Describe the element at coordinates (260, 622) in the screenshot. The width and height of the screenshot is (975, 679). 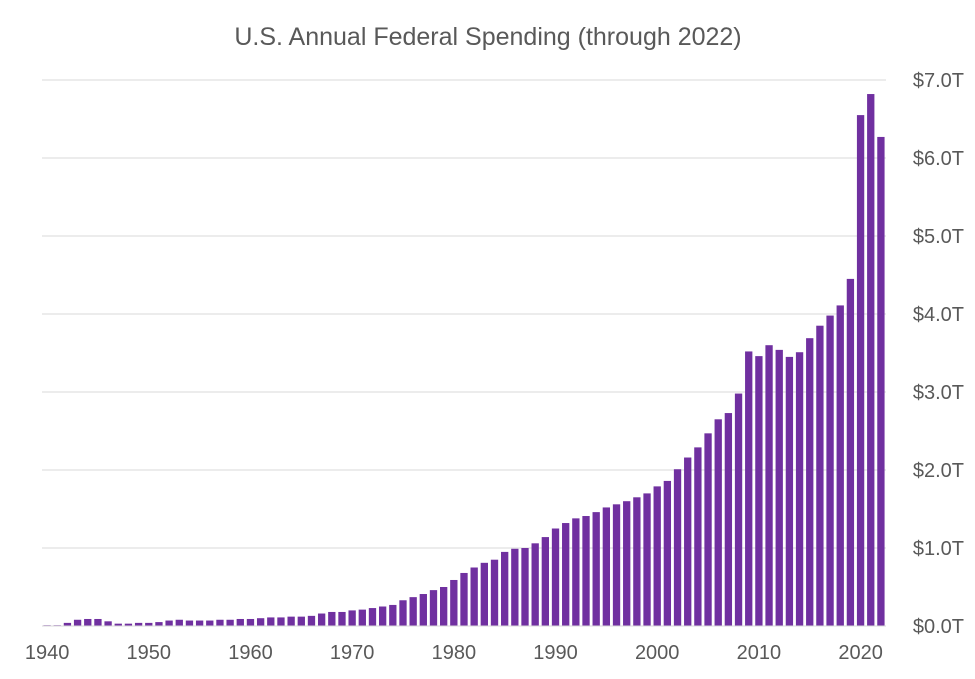
I see `bar-1961` at that location.